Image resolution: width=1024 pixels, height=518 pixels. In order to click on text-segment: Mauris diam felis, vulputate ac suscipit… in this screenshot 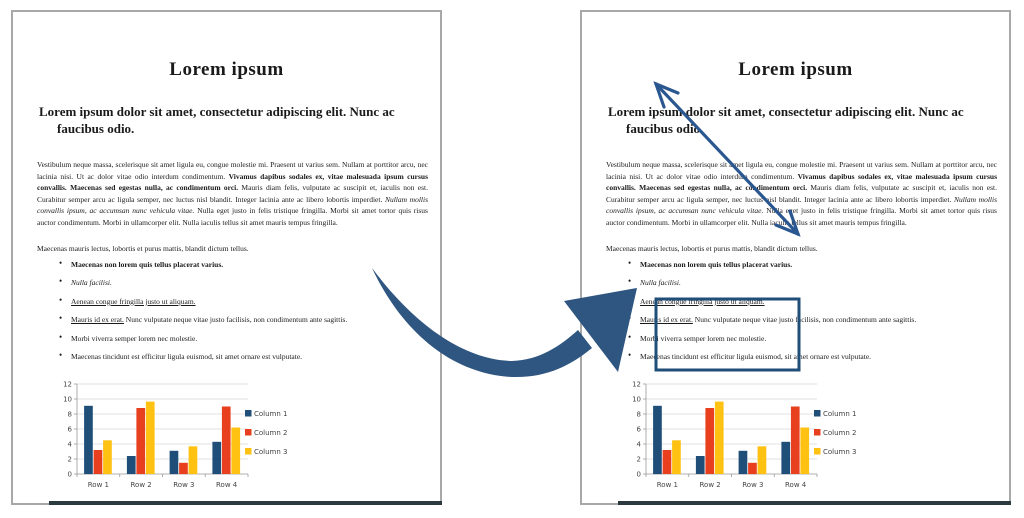, I will do `click(232, 193)`.